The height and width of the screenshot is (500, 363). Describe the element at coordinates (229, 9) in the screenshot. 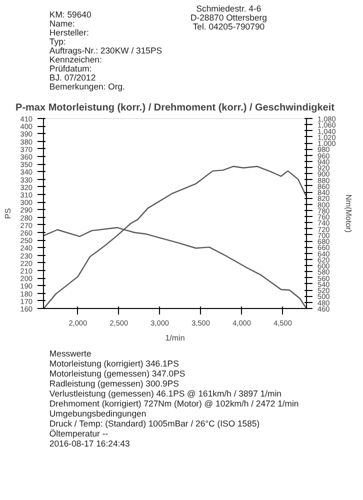

I see `text: Schmiedestr. 4-6` at that location.